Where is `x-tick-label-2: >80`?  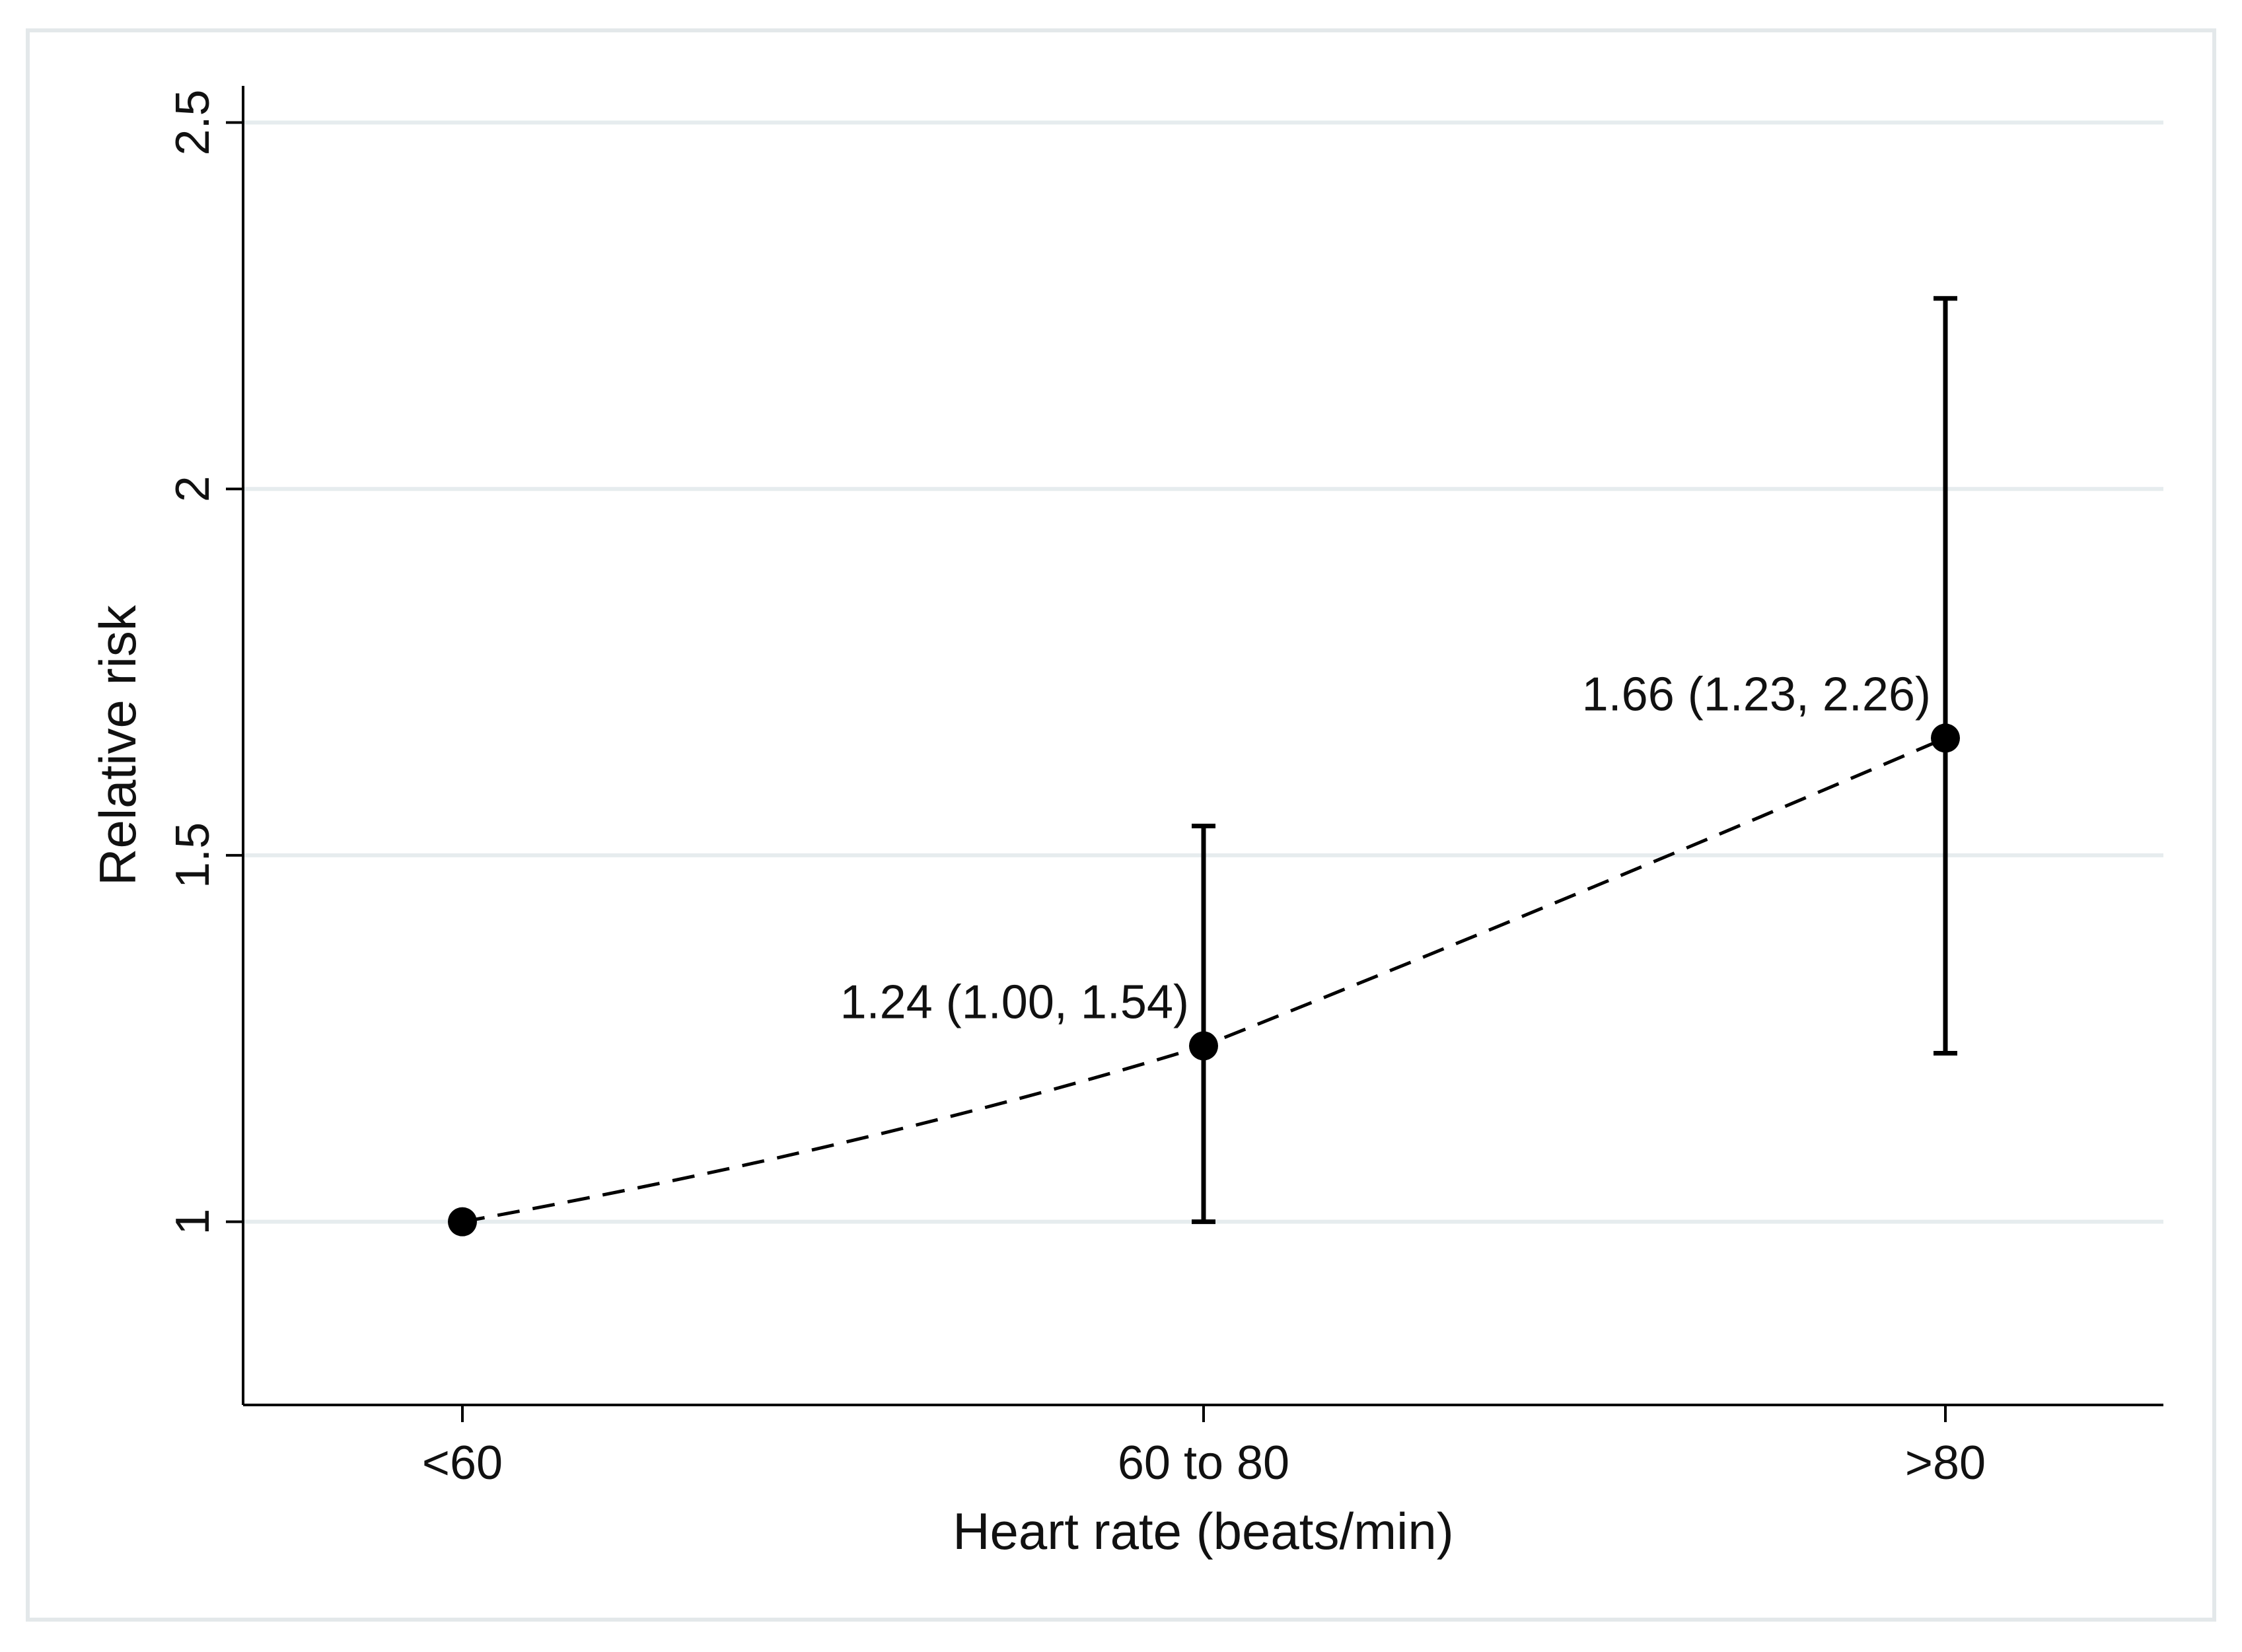 x-tick-label-2: >80 is located at coordinates (1945, 1463).